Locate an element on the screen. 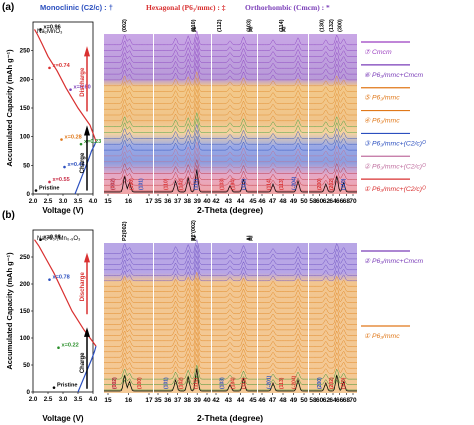 The height and width of the screenshot is (425, 474). xrd-tick-label: 43 is located at coordinates (229, 400).